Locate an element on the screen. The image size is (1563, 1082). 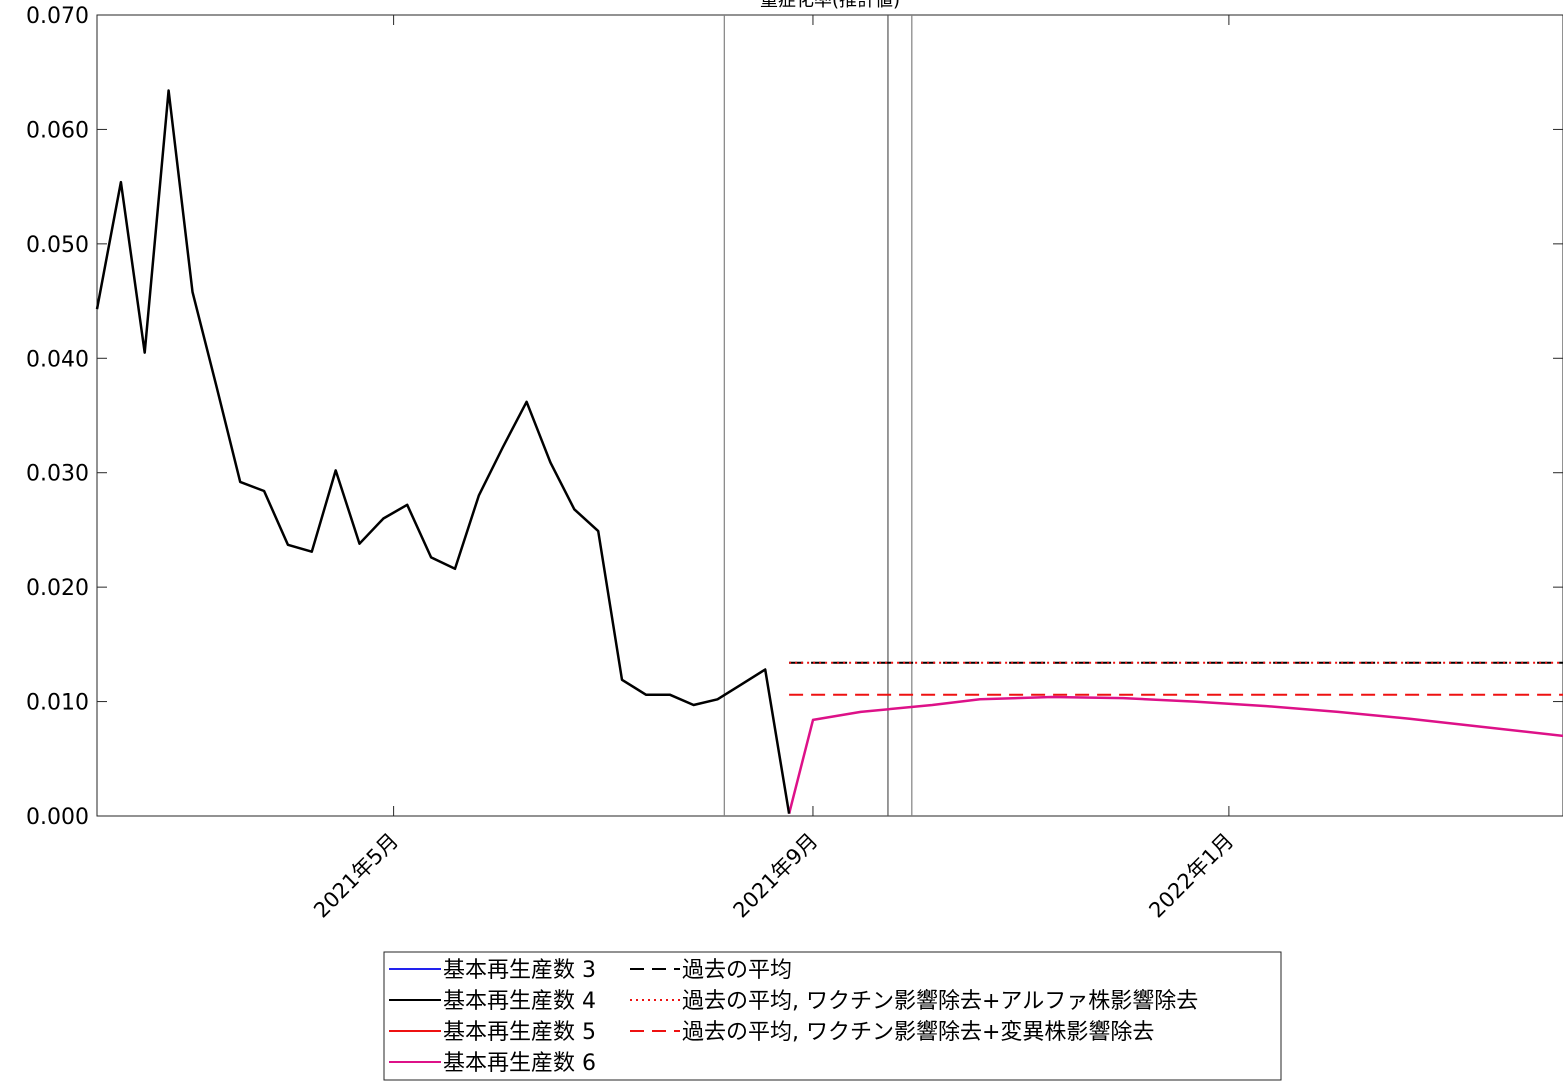
y-tick-label: 0.010 is located at coordinates (57, 703).